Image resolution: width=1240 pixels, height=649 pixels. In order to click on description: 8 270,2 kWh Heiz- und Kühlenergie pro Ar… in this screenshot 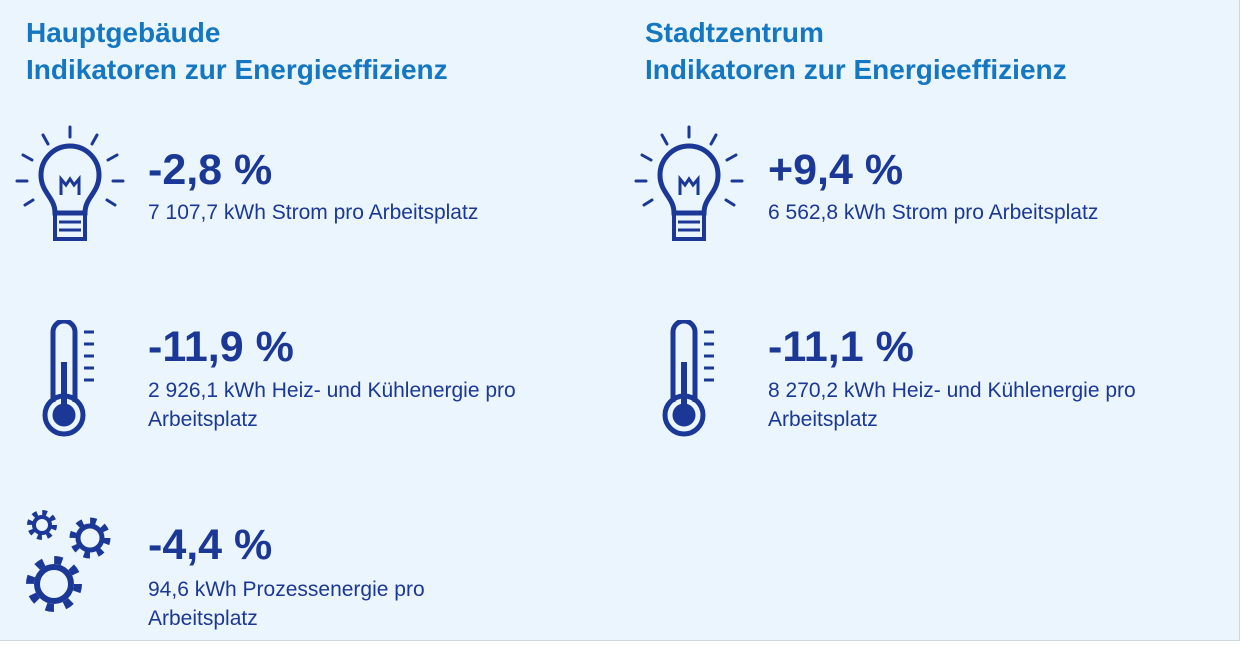, I will do `click(952, 405)`.